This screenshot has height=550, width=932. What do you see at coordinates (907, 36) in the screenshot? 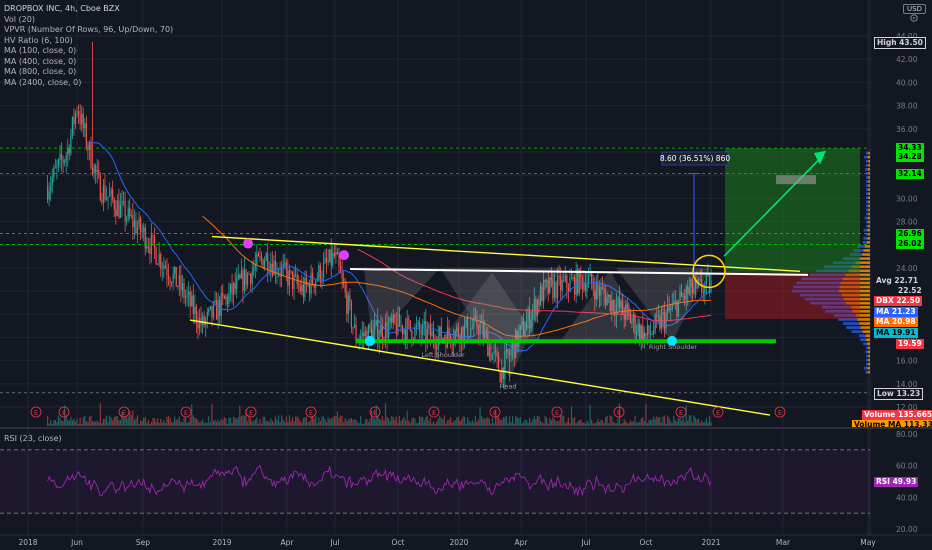
I see `price-tick-label: 44.00` at bounding box center [907, 36].